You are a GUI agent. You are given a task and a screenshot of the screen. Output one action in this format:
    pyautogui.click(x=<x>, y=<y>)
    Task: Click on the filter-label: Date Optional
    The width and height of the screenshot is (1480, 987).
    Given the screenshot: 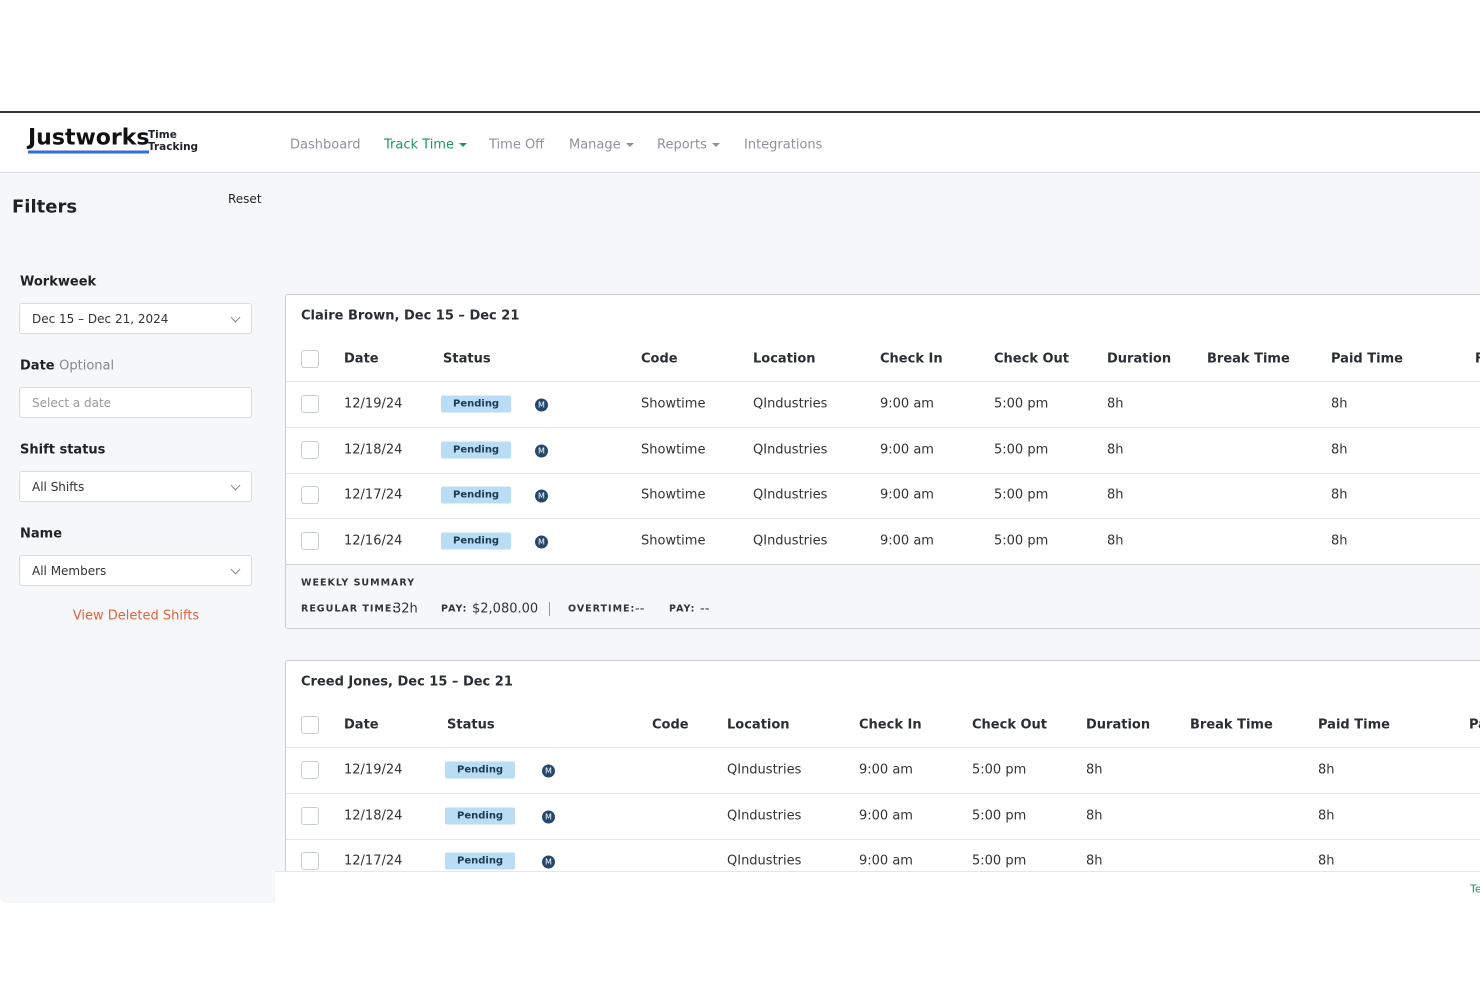 What is the action you would take?
    pyautogui.click(x=67, y=366)
    